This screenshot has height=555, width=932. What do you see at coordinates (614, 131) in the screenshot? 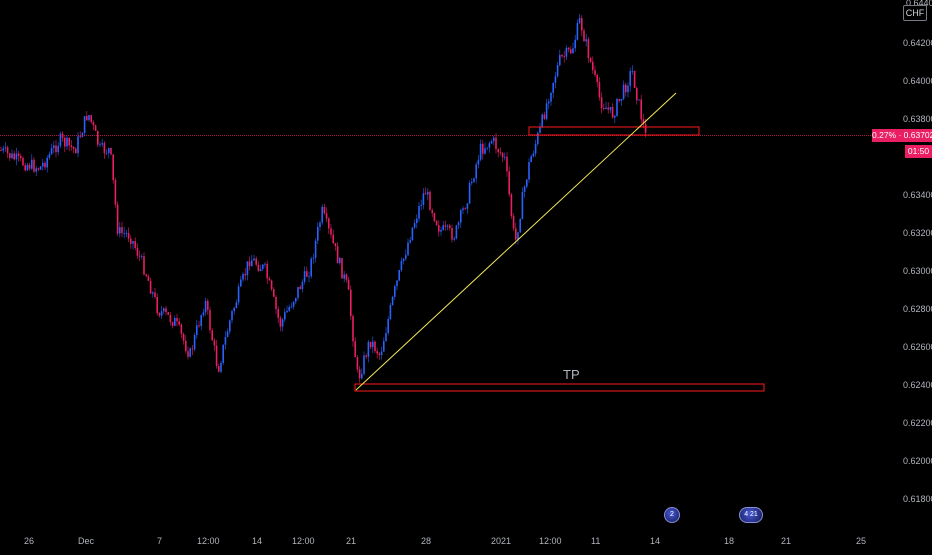
I see `resistance-zone` at bounding box center [614, 131].